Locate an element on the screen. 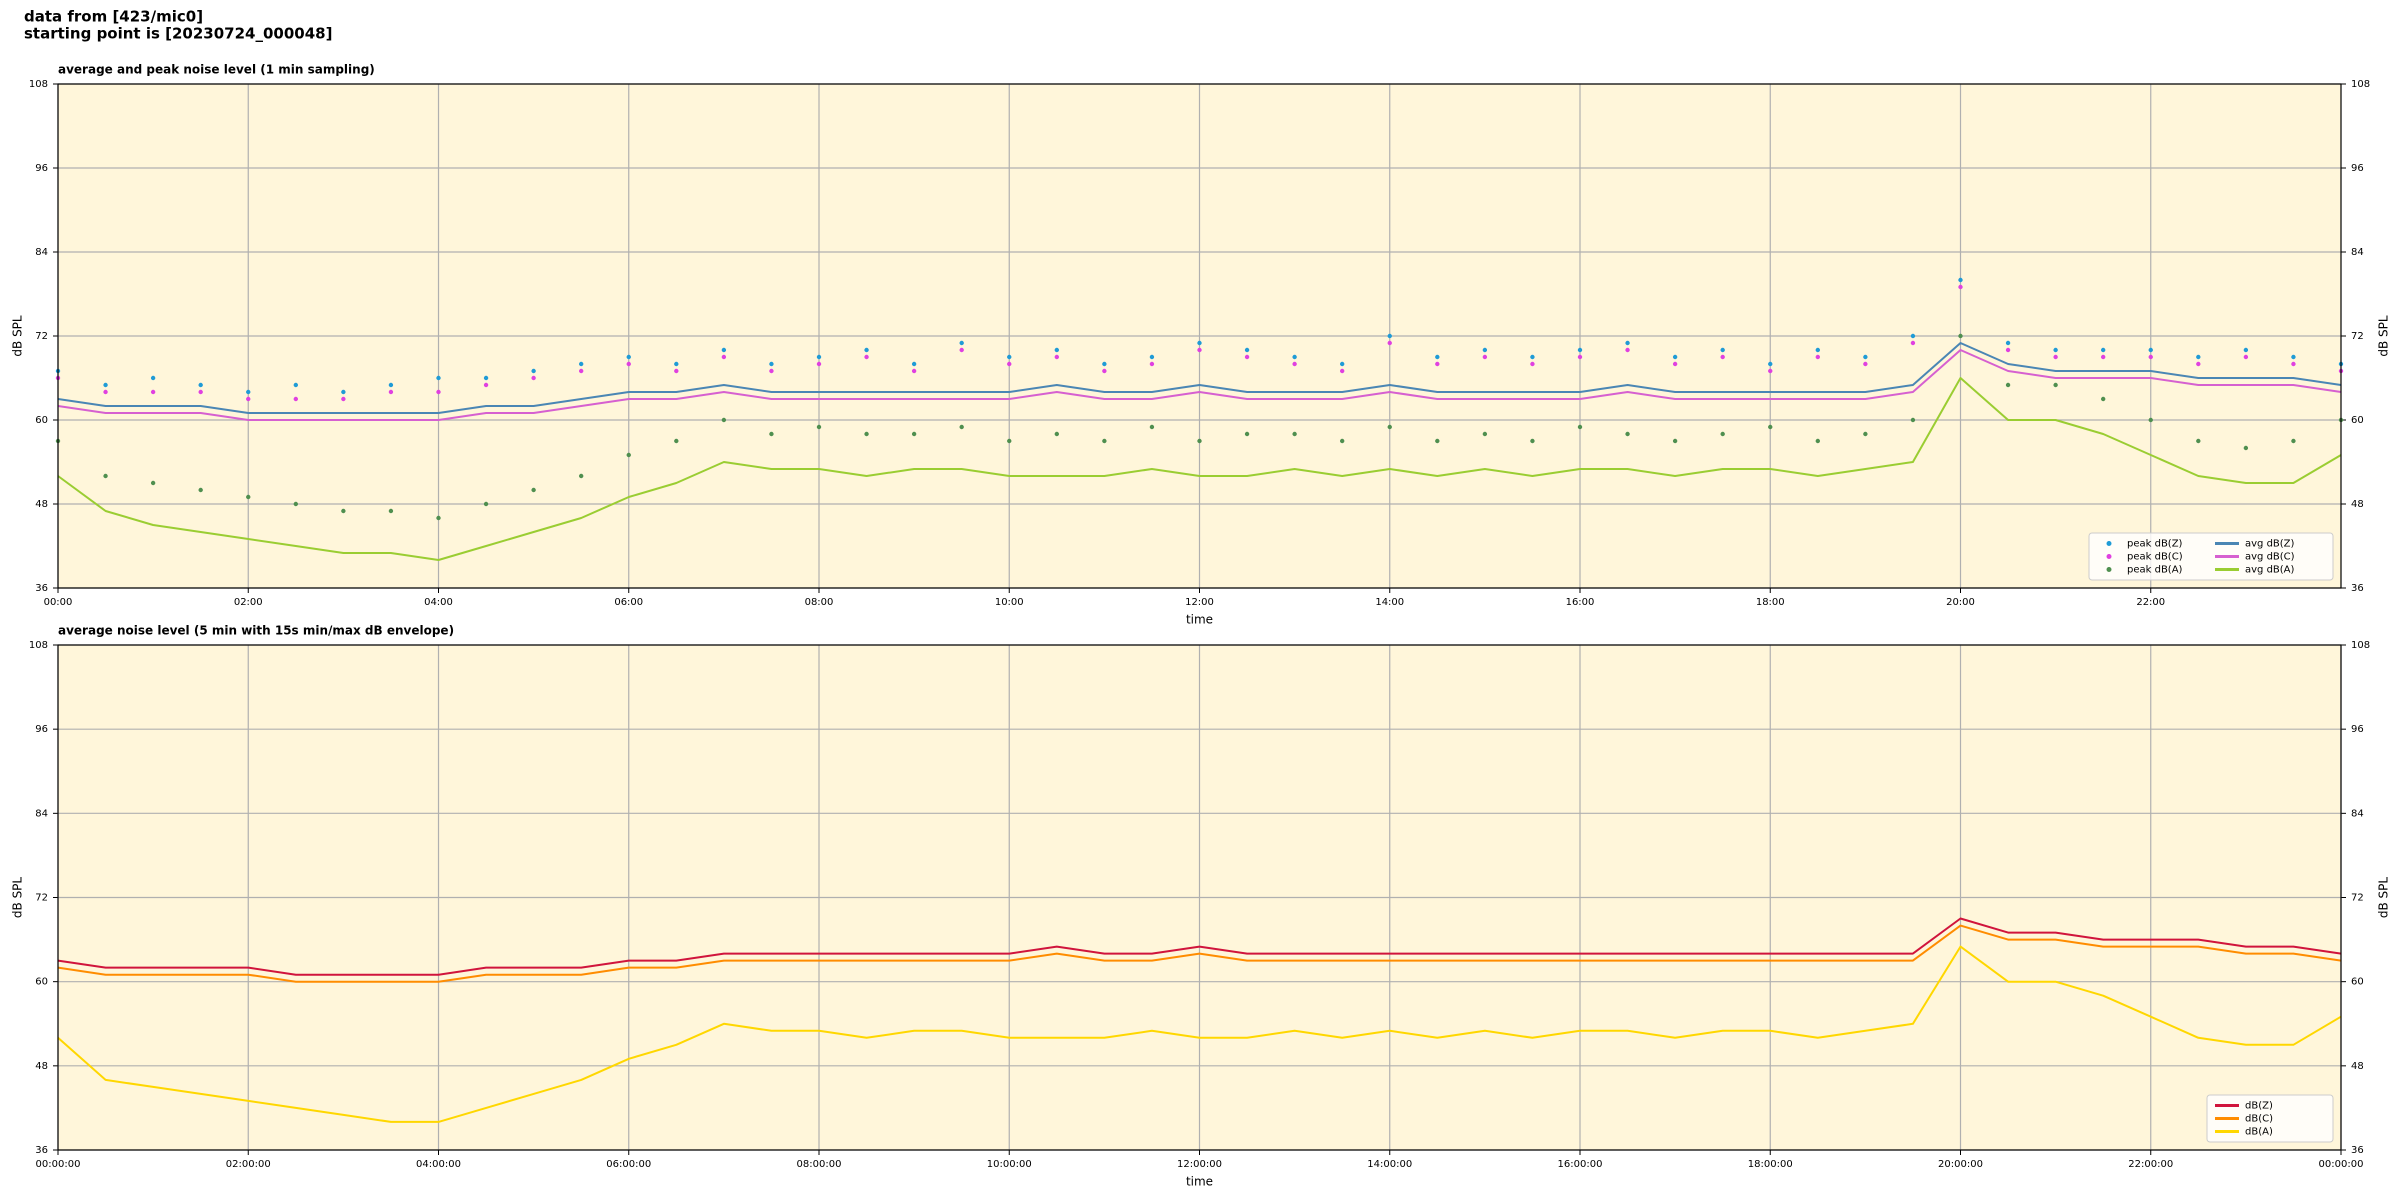 The width and height of the screenshot is (2400, 1200). x-tick-label: 02:00 is located at coordinates (248, 602).